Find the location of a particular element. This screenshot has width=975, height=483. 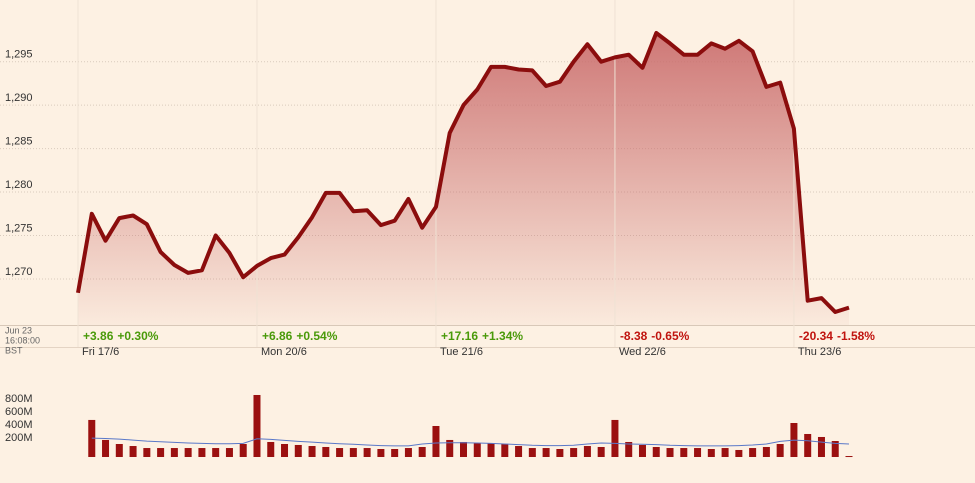

y-tick-label: 1,280 is located at coordinates (19, 185).